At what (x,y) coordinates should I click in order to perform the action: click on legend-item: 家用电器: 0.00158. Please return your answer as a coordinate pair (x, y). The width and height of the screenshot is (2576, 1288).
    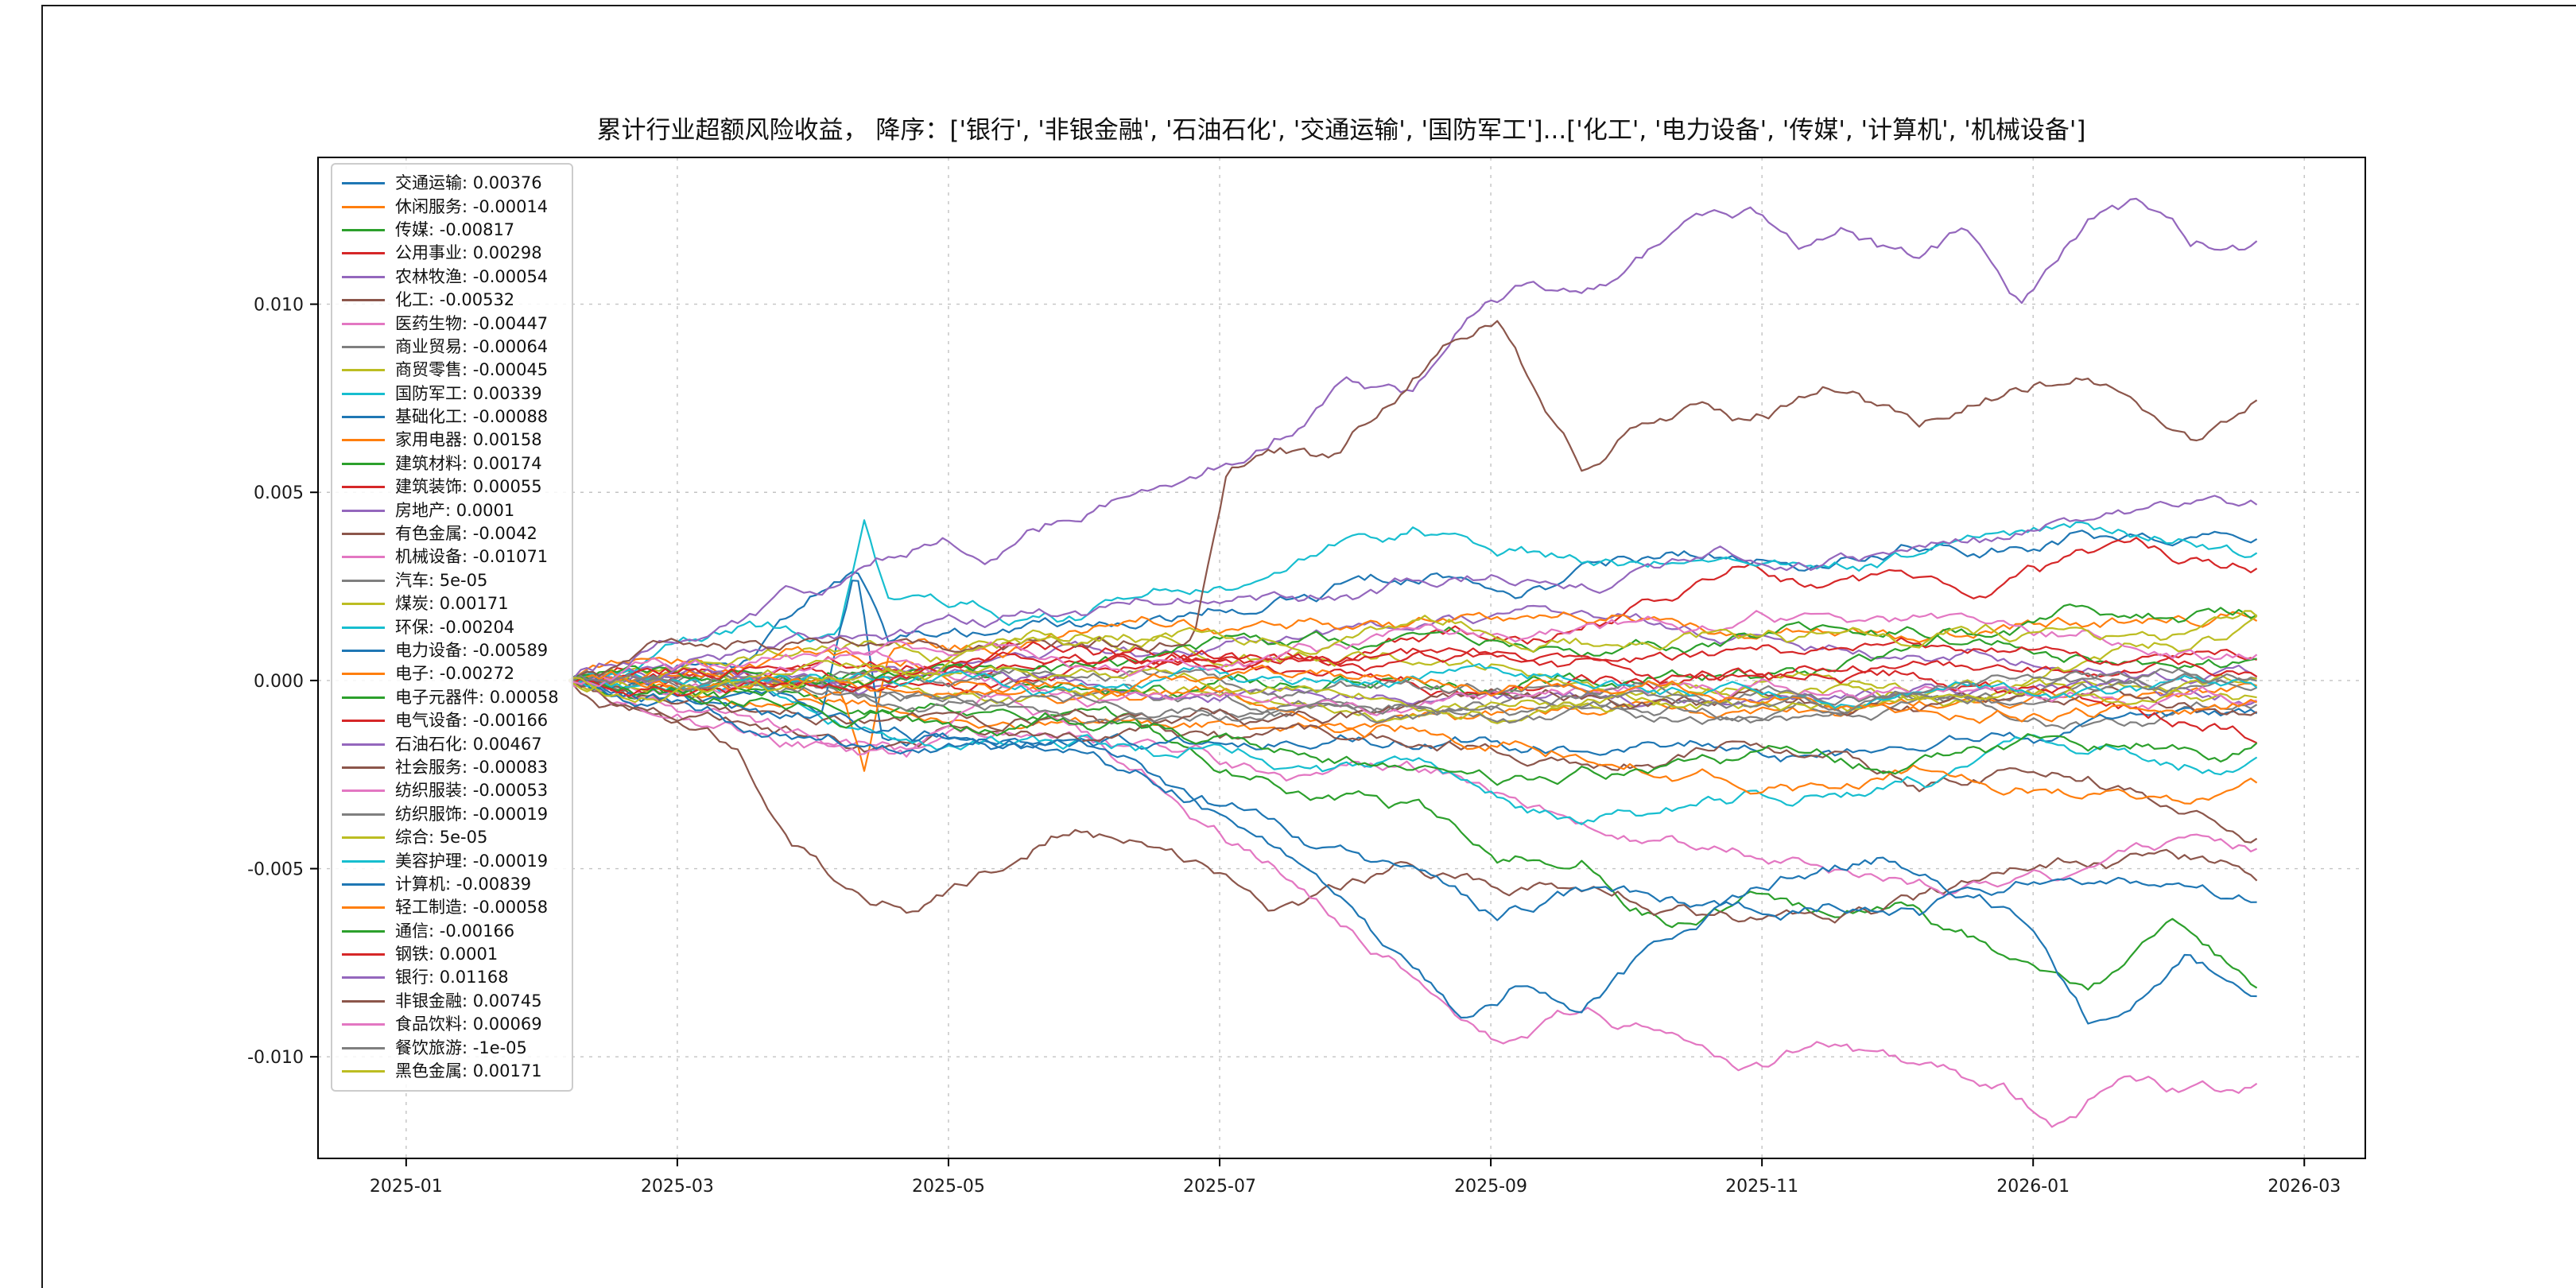
    Looking at the image, I should click on (451, 440).